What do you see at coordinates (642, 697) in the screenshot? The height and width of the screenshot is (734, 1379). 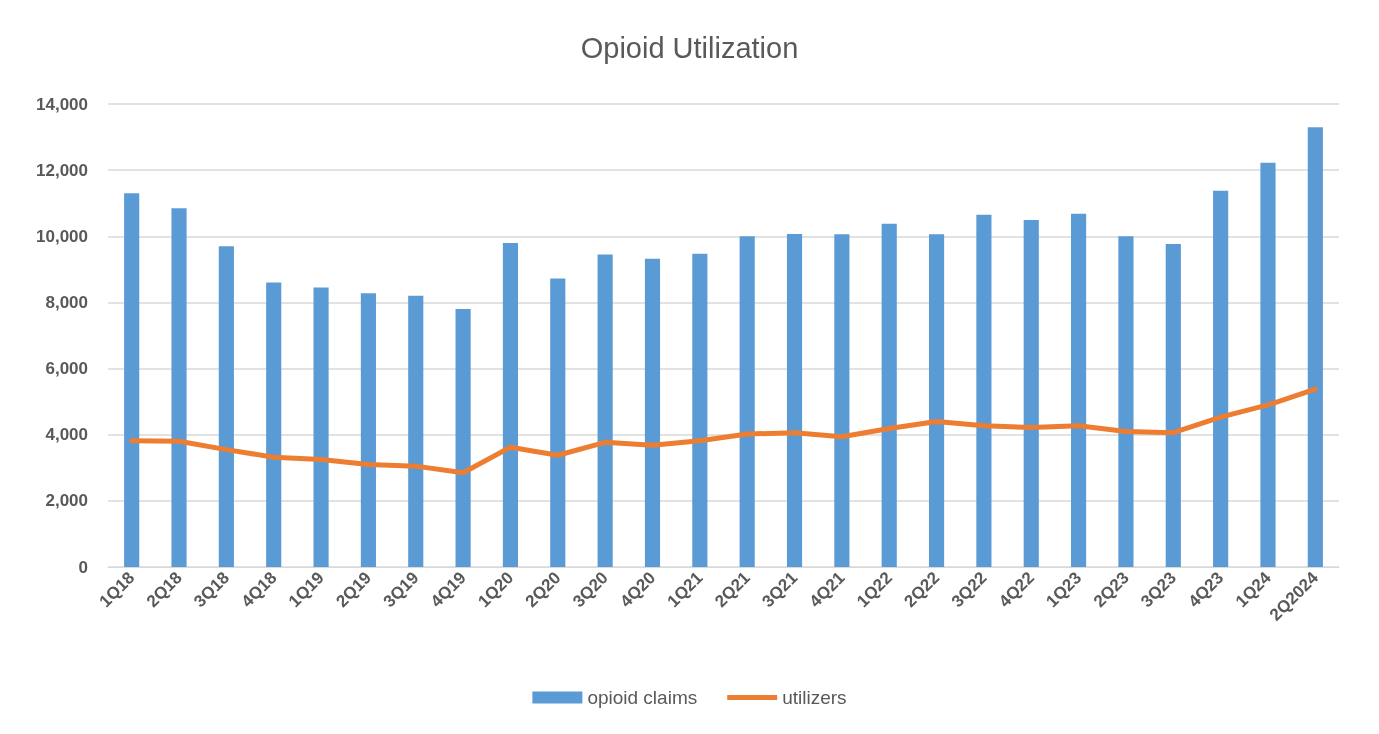 I see `legend-label: opioid claims` at bounding box center [642, 697].